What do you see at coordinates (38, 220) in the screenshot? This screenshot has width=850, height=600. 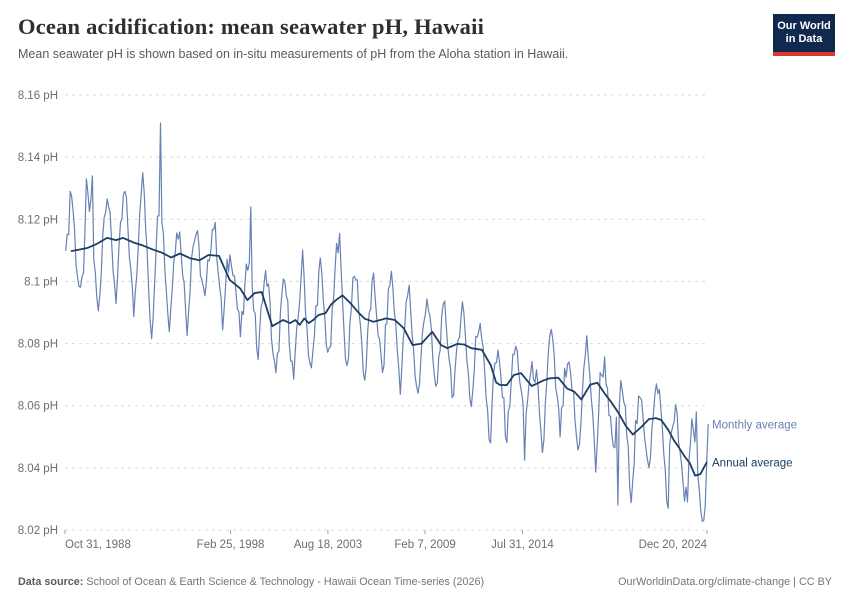 I see `y-tick-label: 8.12 pH` at bounding box center [38, 220].